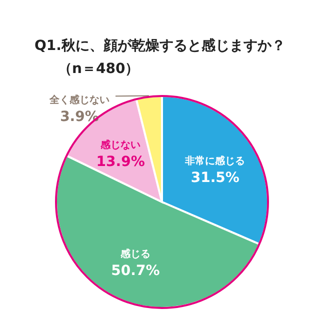 This screenshot has height=320, width=320. Describe the element at coordinates (99, 69) in the screenshot. I see `chart-subtitle: （n＝480）` at that location.